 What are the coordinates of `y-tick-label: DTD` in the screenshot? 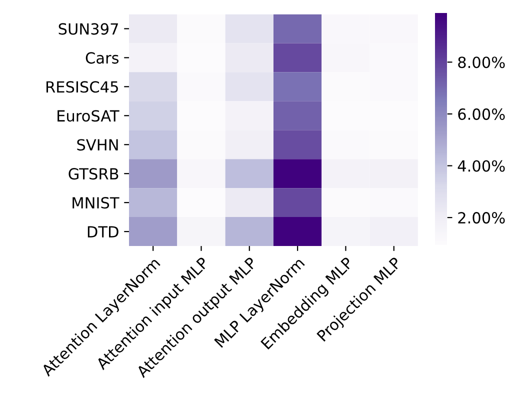 It's located at (103, 232).